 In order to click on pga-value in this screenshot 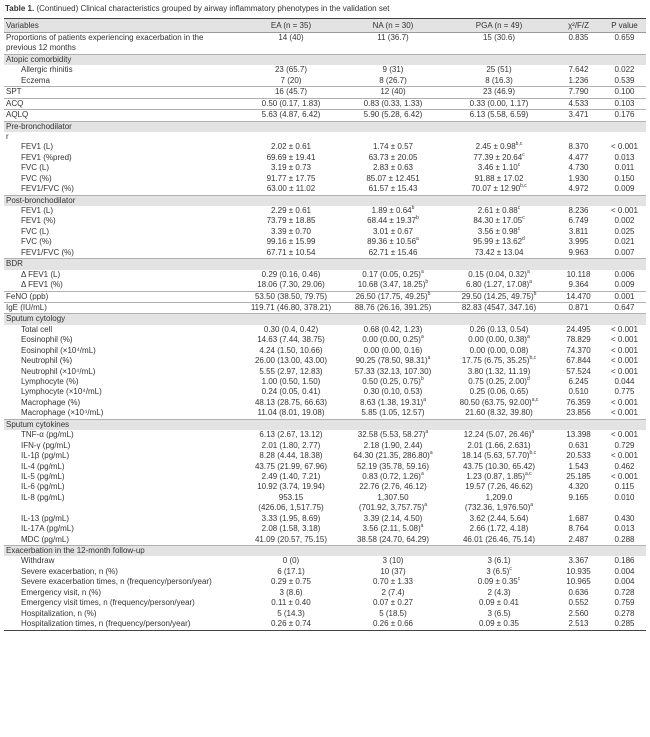, I will do `click(499, 137)`.